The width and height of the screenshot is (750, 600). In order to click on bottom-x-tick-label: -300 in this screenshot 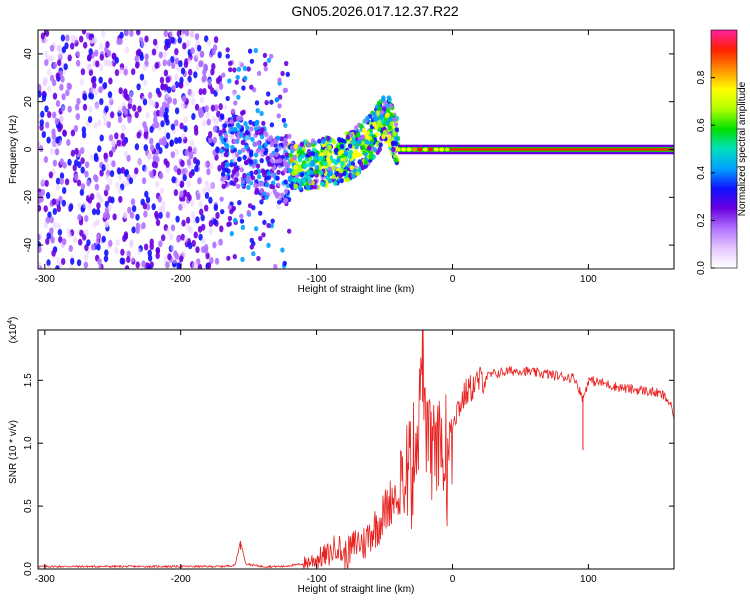, I will do `click(45, 579)`.